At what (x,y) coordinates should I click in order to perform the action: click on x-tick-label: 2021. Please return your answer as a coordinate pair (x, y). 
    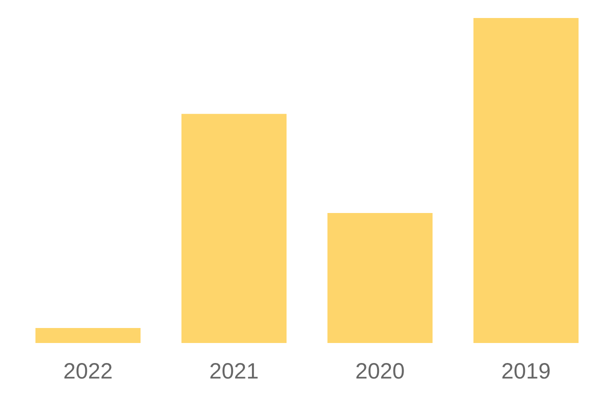
    Looking at the image, I should click on (234, 371).